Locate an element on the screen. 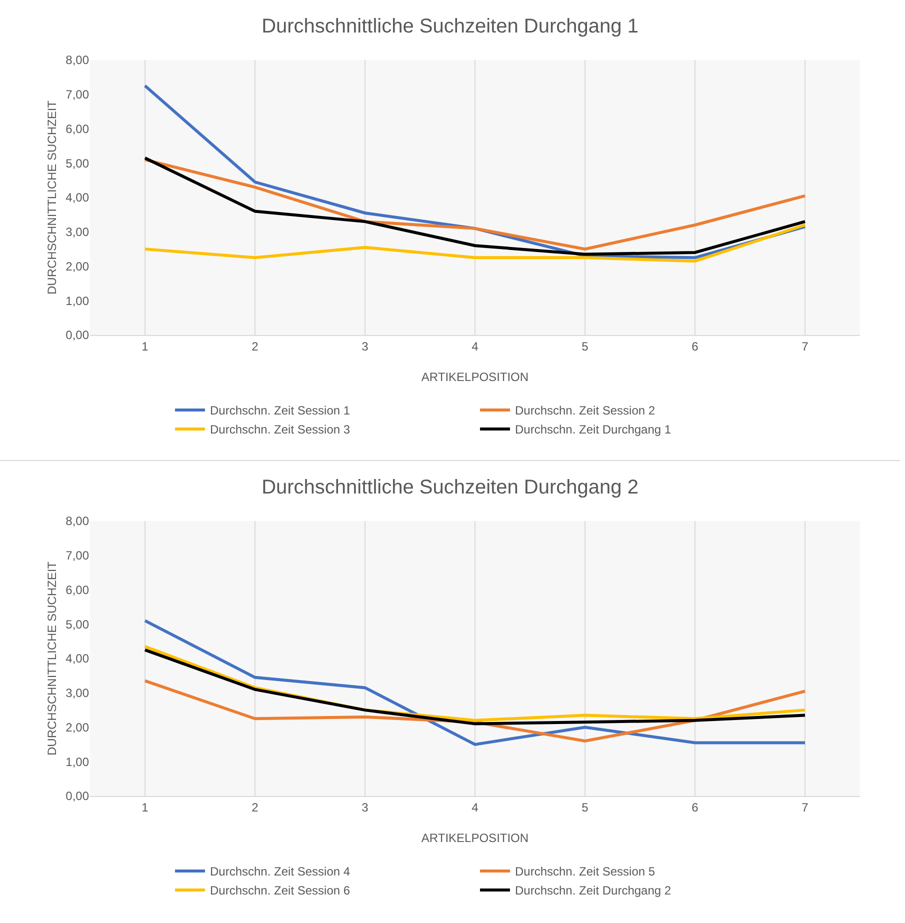 The height and width of the screenshot is (923, 905). legend-label: Durchschn. Zeit Session 1 is located at coordinates (280, 411).